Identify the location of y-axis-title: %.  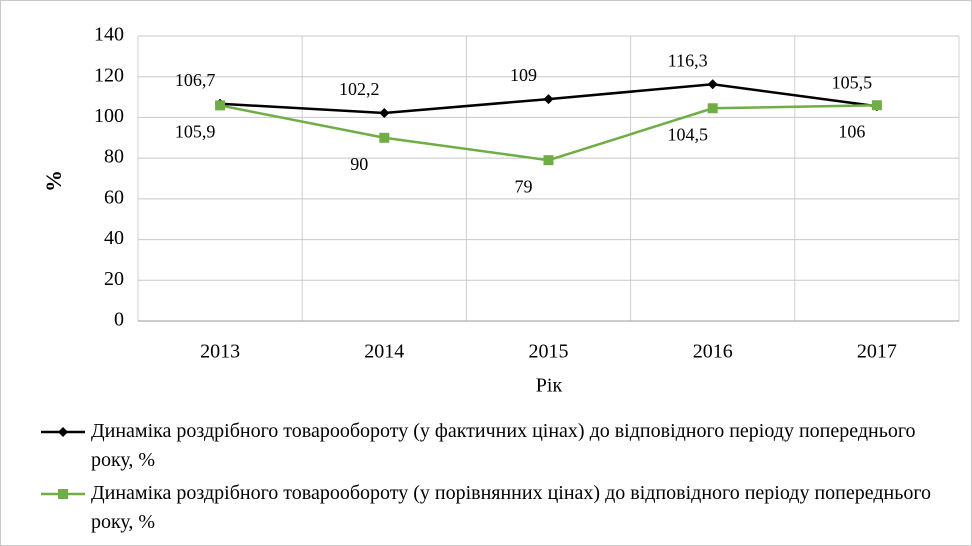
(53, 181).